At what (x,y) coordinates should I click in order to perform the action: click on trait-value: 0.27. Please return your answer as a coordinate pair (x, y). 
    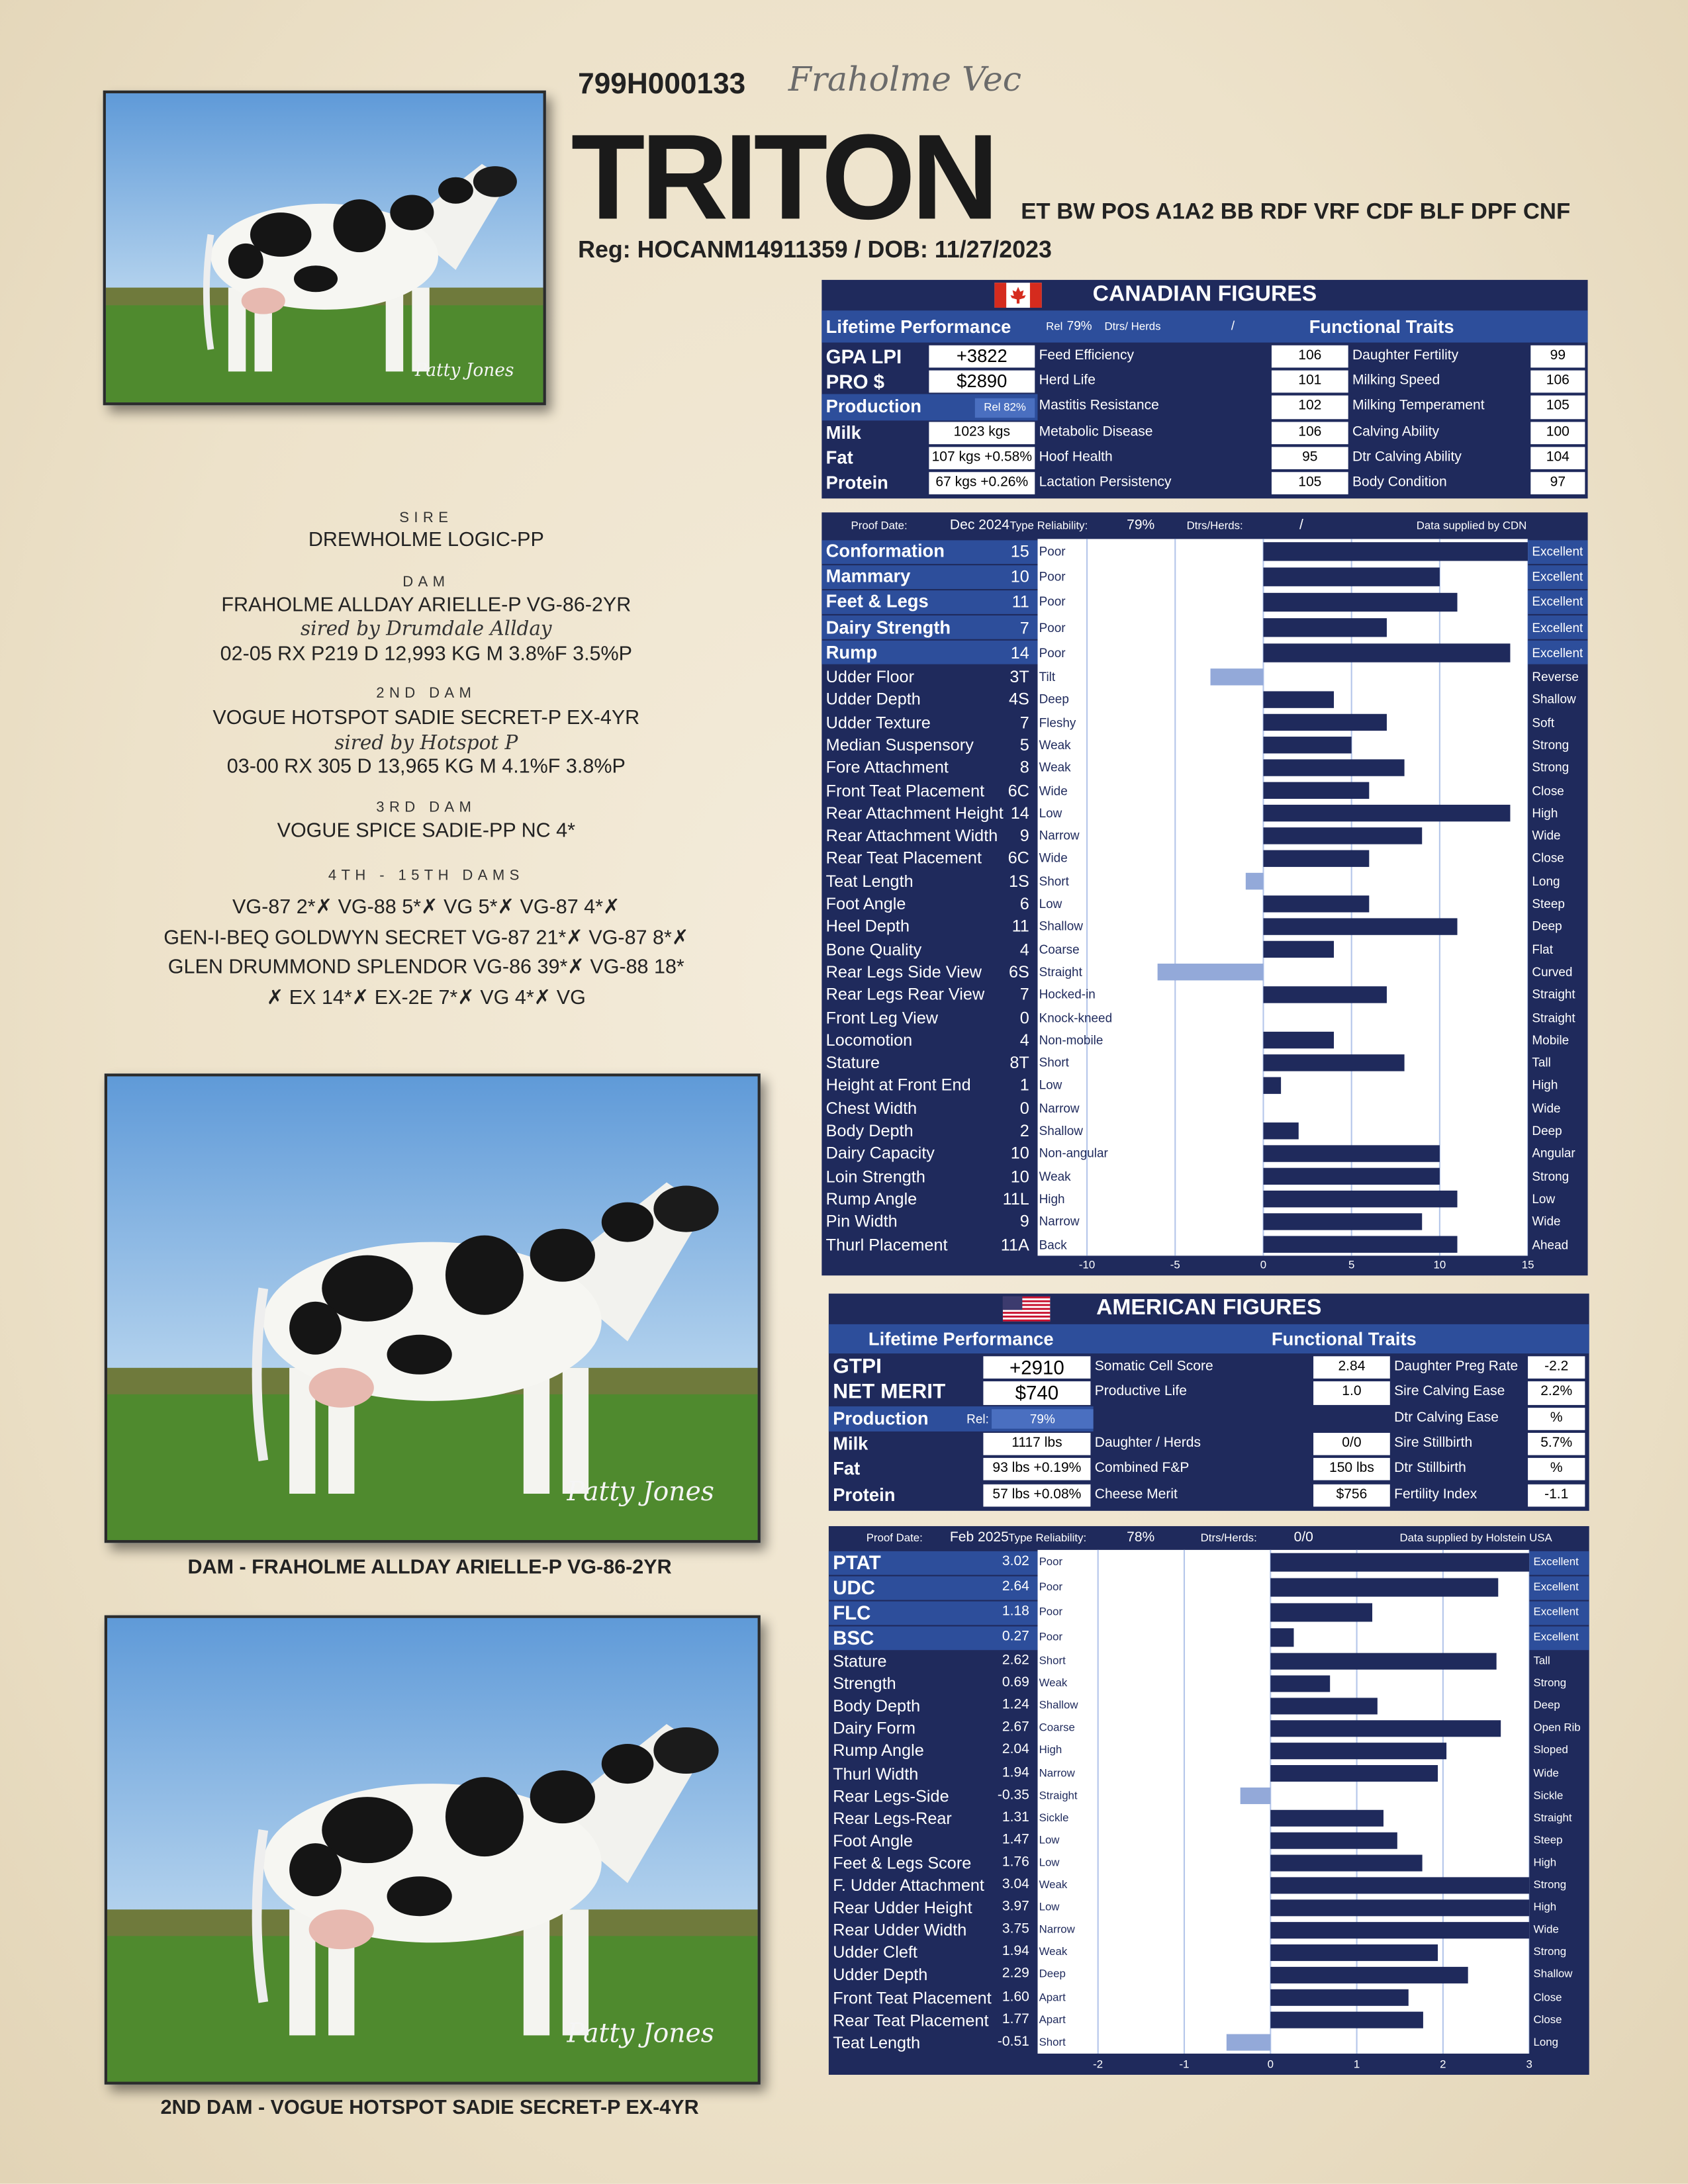
    Looking at the image, I should click on (1015, 1637).